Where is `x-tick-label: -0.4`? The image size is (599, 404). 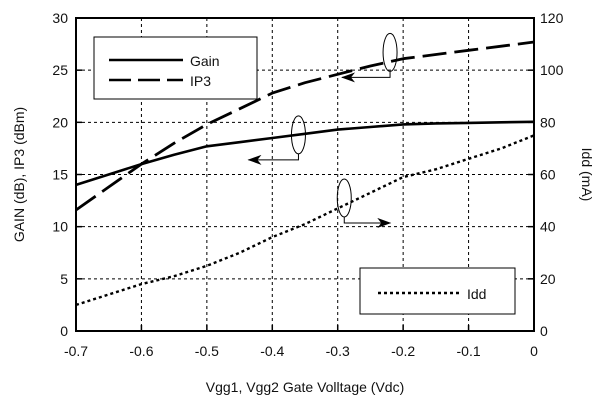 x-tick-label: -0.4 is located at coordinates (272, 351).